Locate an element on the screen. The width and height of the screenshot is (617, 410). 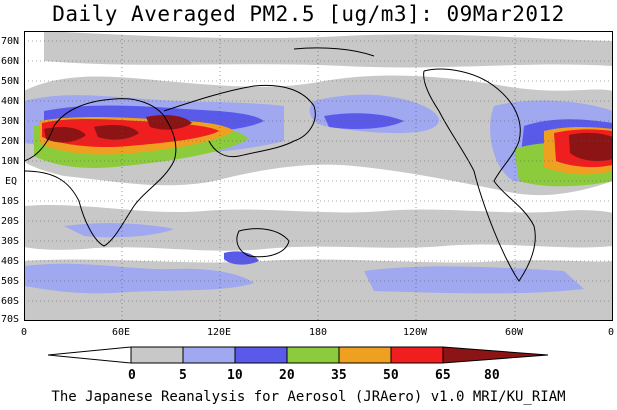
lat-label-30s: 30S is located at coordinates (10, 241).